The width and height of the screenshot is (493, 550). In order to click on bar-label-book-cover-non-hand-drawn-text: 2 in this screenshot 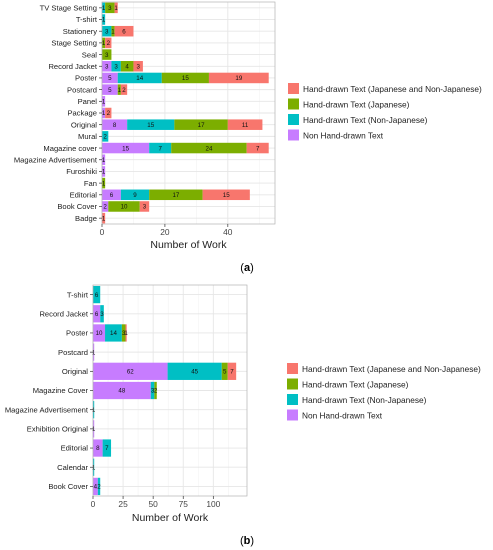, I will do `click(105, 207)`.